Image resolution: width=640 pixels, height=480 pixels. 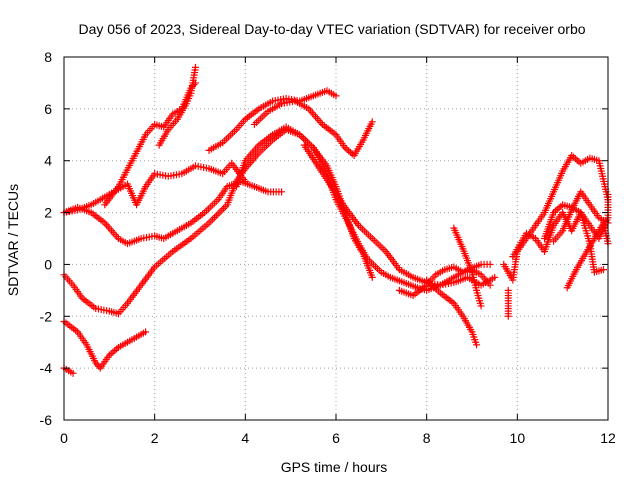 What do you see at coordinates (48, 109) in the screenshot?
I see `y-tick-label: 6` at bounding box center [48, 109].